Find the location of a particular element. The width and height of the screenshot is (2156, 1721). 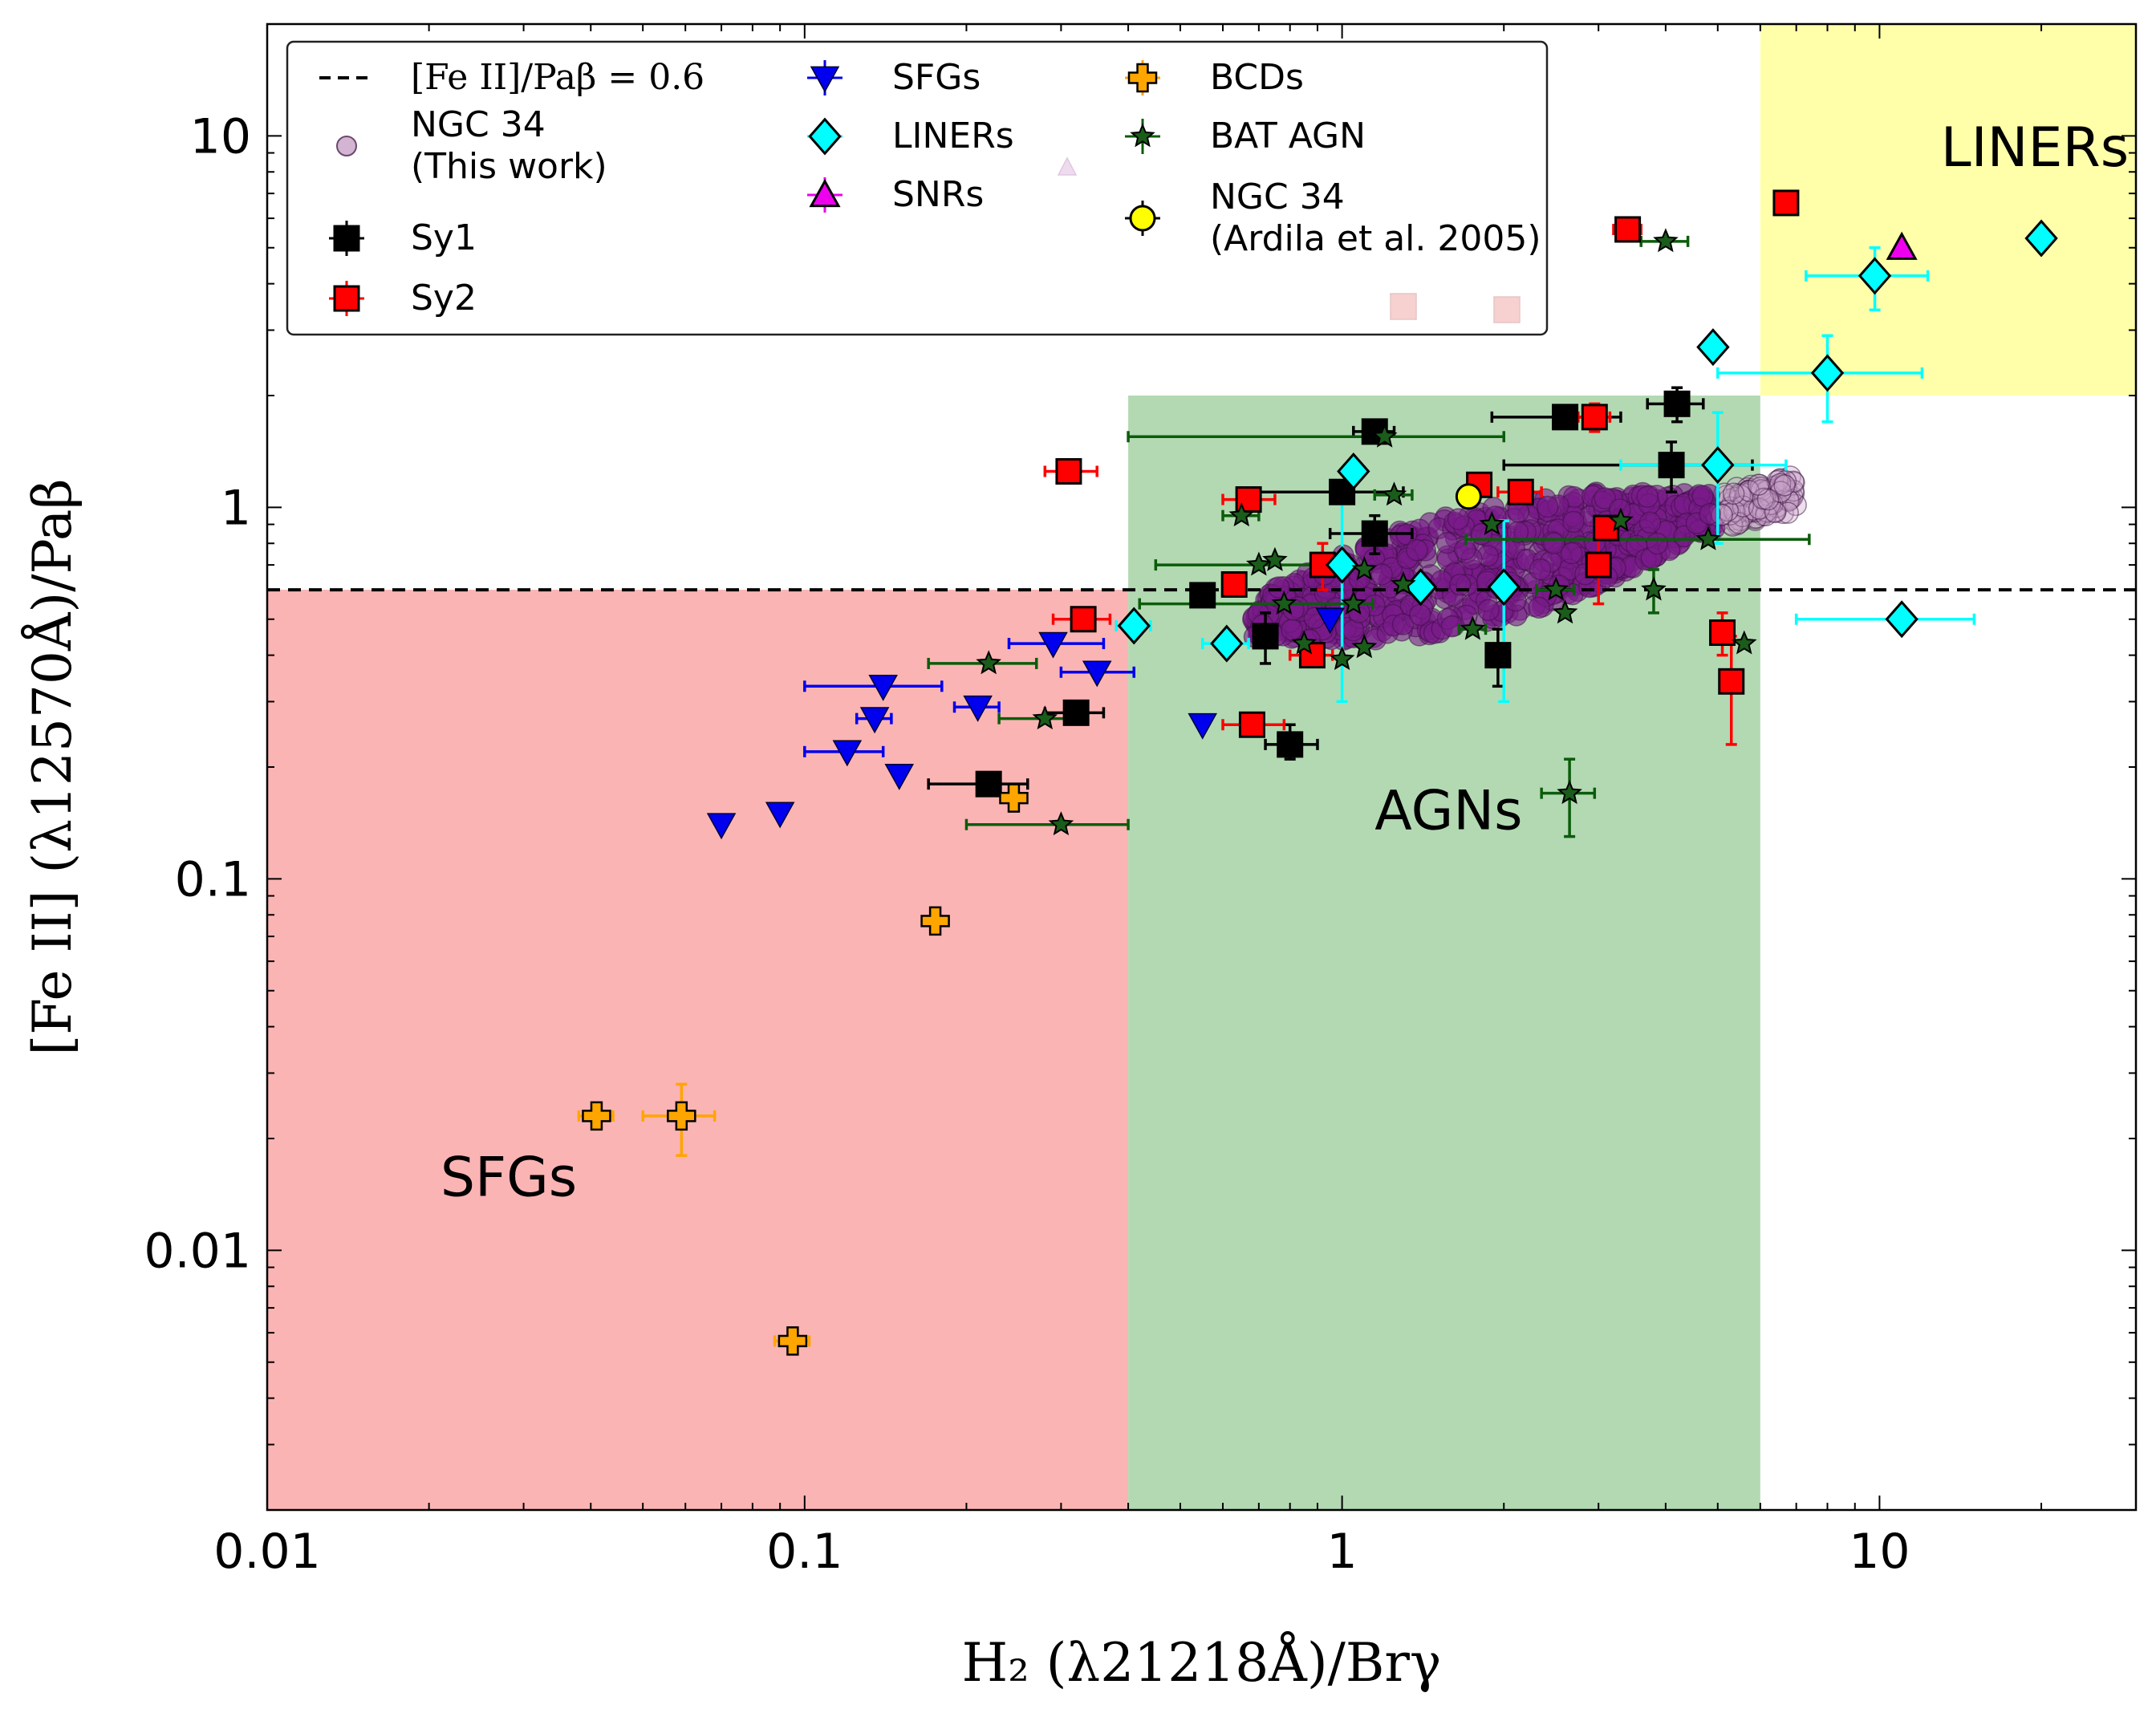

legend-label: BCDs is located at coordinates (1257, 77).